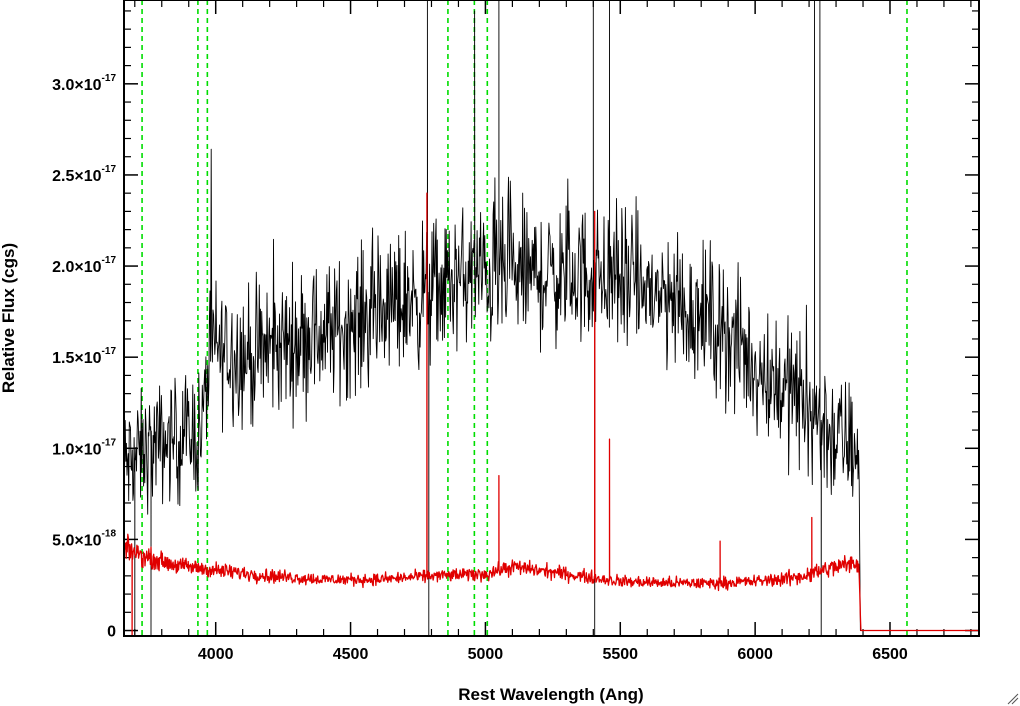 This screenshot has height=706, width=1020. Describe the element at coordinates (351, 654) in the screenshot. I see `x-tick-label: 4500` at that location.